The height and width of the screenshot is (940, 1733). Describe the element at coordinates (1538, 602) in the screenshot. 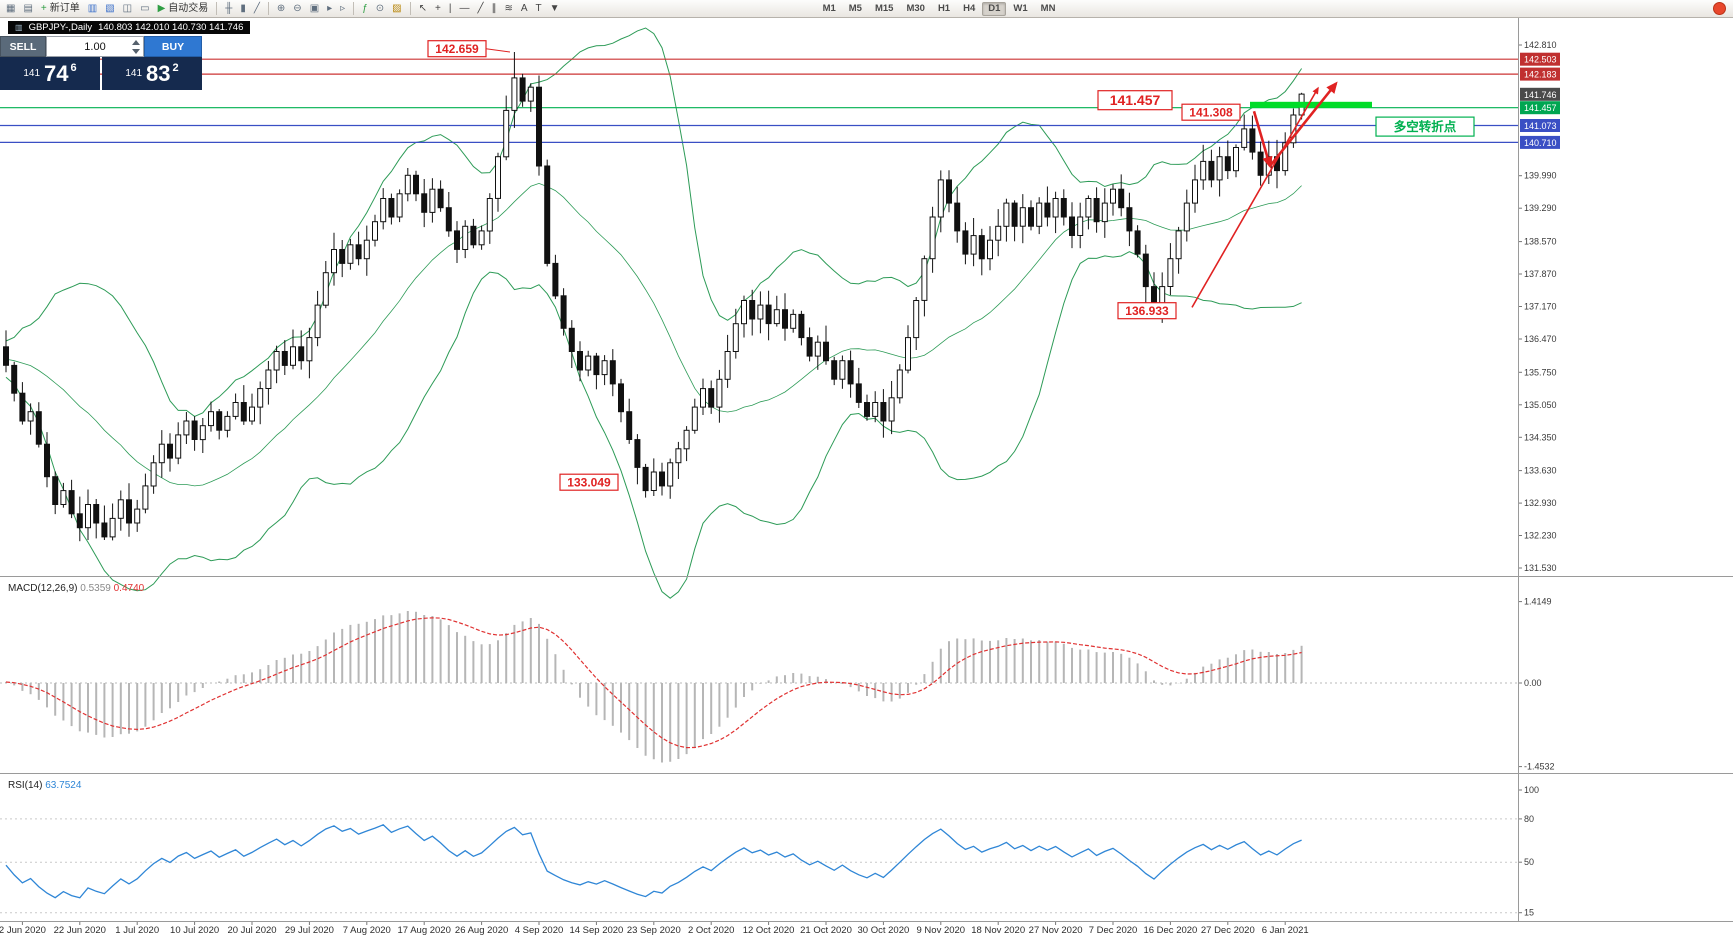

I see `svg-text: 1.4149` at that location.